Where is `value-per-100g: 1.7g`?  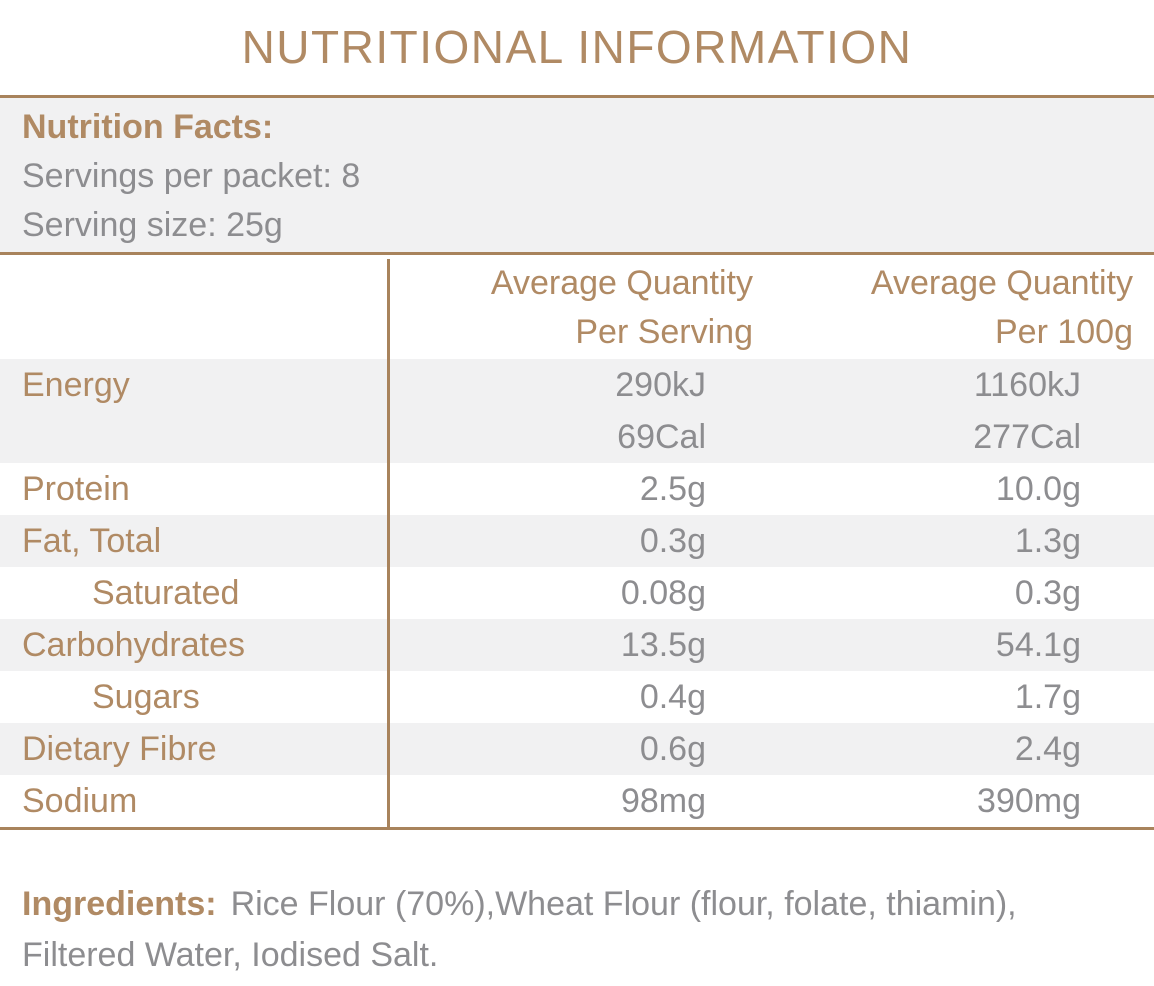
value-per-100g: 1.7g is located at coordinates (962, 697).